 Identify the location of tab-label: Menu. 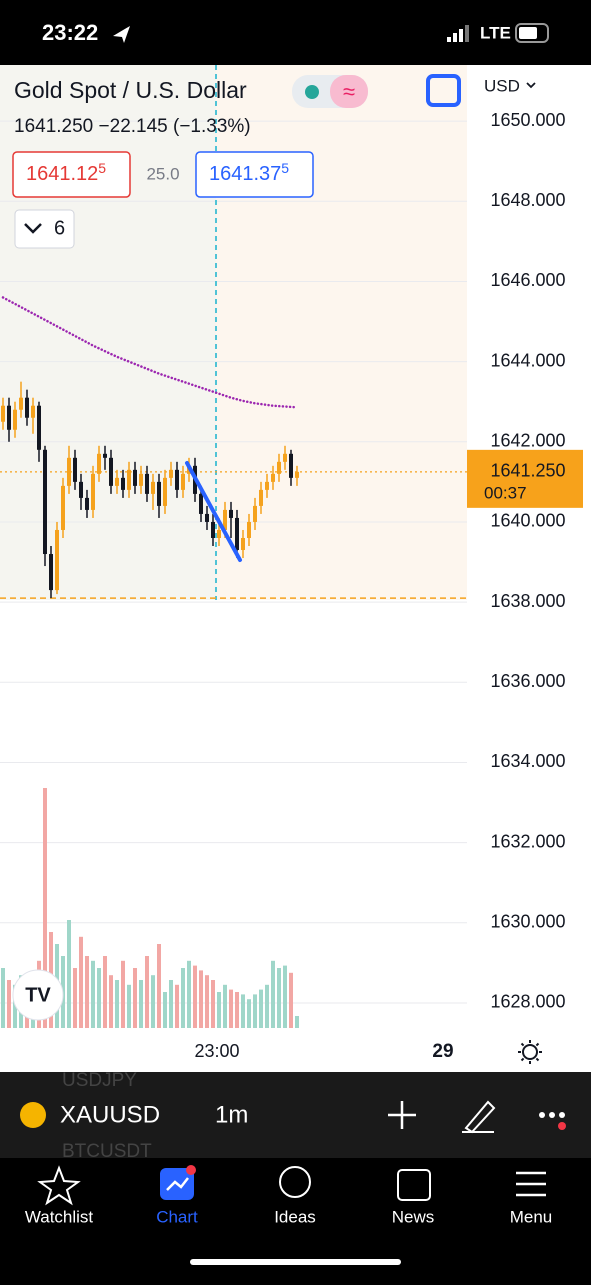
(531, 1216).